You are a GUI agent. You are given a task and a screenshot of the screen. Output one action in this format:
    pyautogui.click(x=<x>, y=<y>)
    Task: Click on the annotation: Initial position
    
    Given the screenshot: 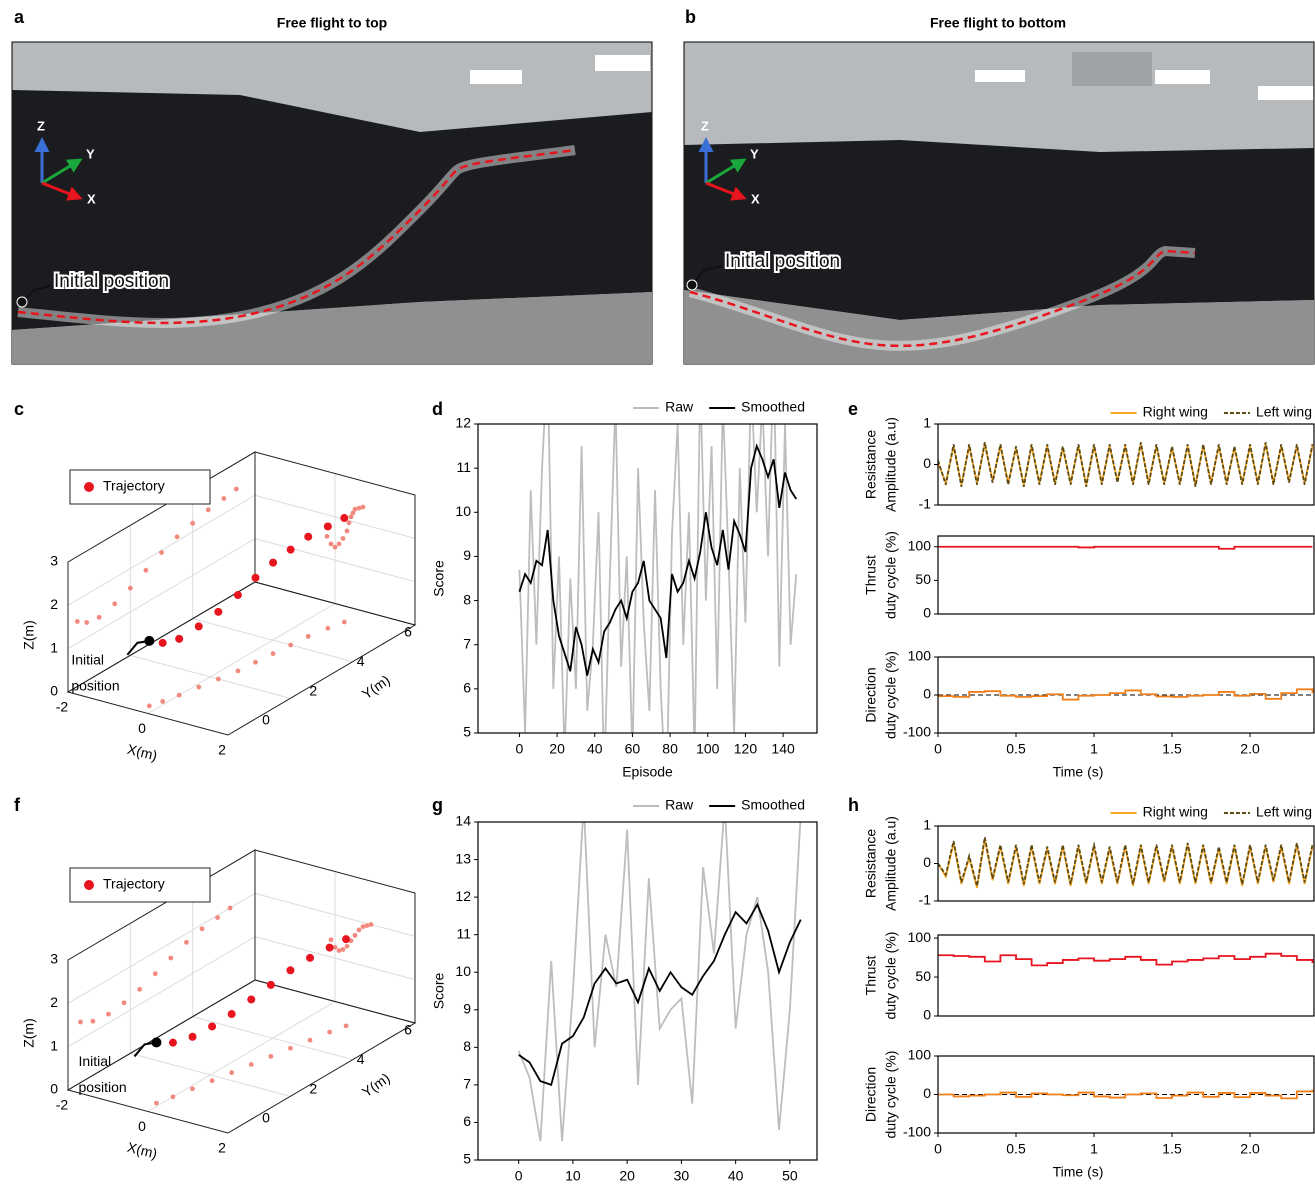 What is the action you would take?
    pyautogui.click(x=782, y=261)
    